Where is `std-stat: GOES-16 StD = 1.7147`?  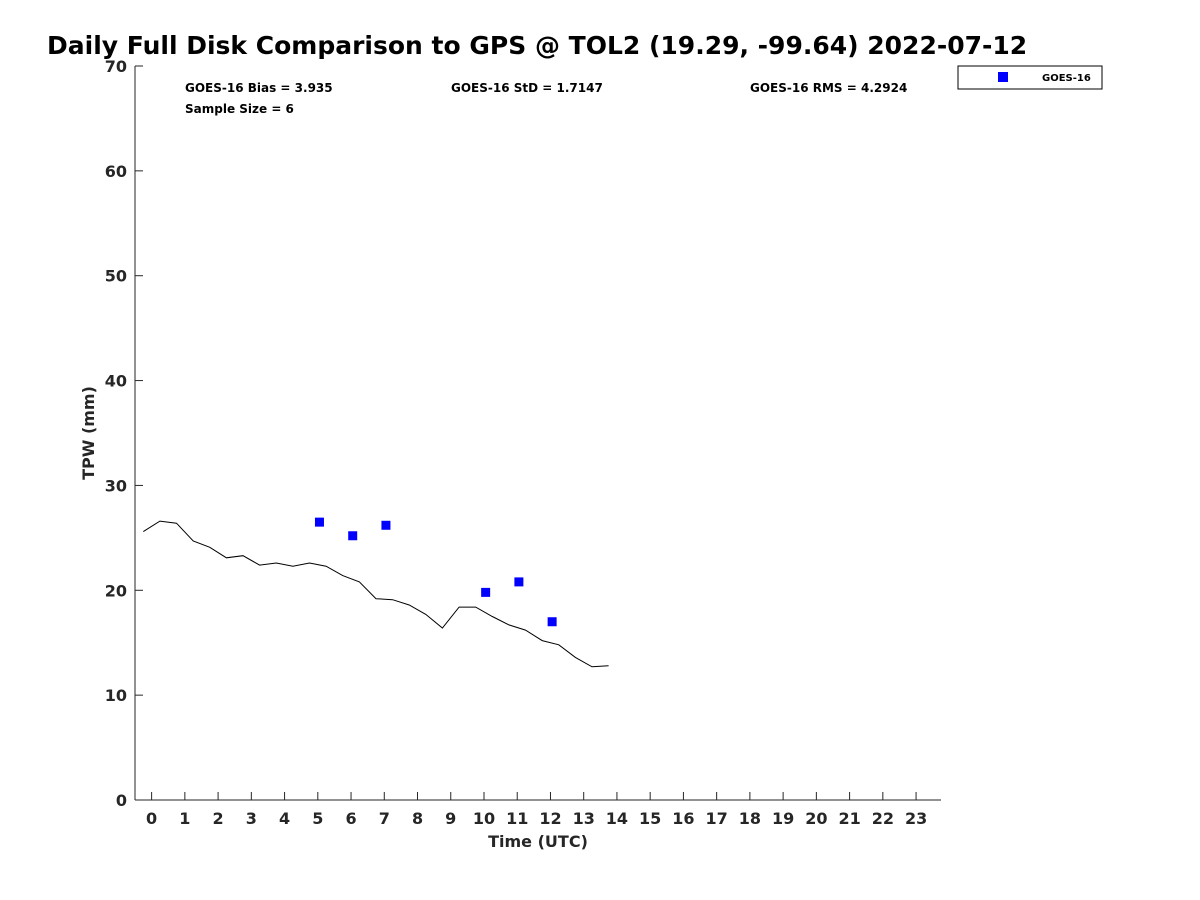 std-stat: GOES-16 StD = 1.7147 is located at coordinates (527, 88).